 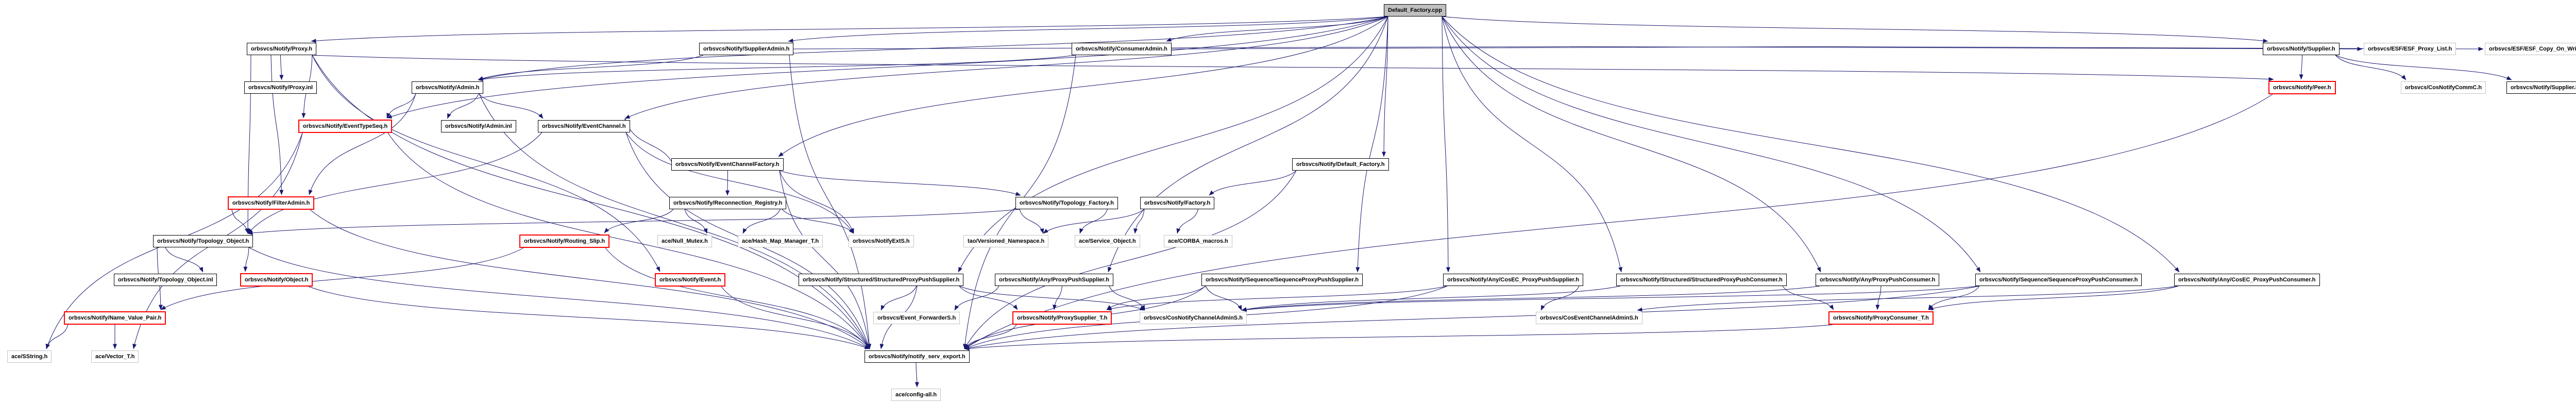 What do you see at coordinates (881, 241) in the screenshot?
I see `graph-node-orbsvcs-notifyexts-h: orbsvcs/NotifyExtS.h` at bounding box center [881, 241].